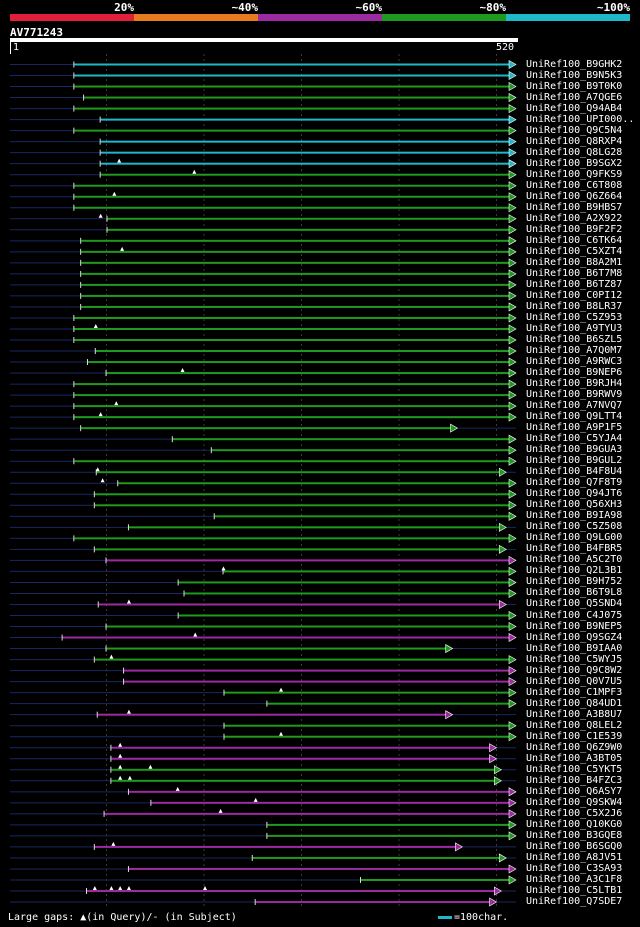 The image size is (640, 927). What do you see at coordinates (574, 813) in the screenshot?
I see `hit-label: UniRef100_C5X2J6` at bounding box center [574, 813].